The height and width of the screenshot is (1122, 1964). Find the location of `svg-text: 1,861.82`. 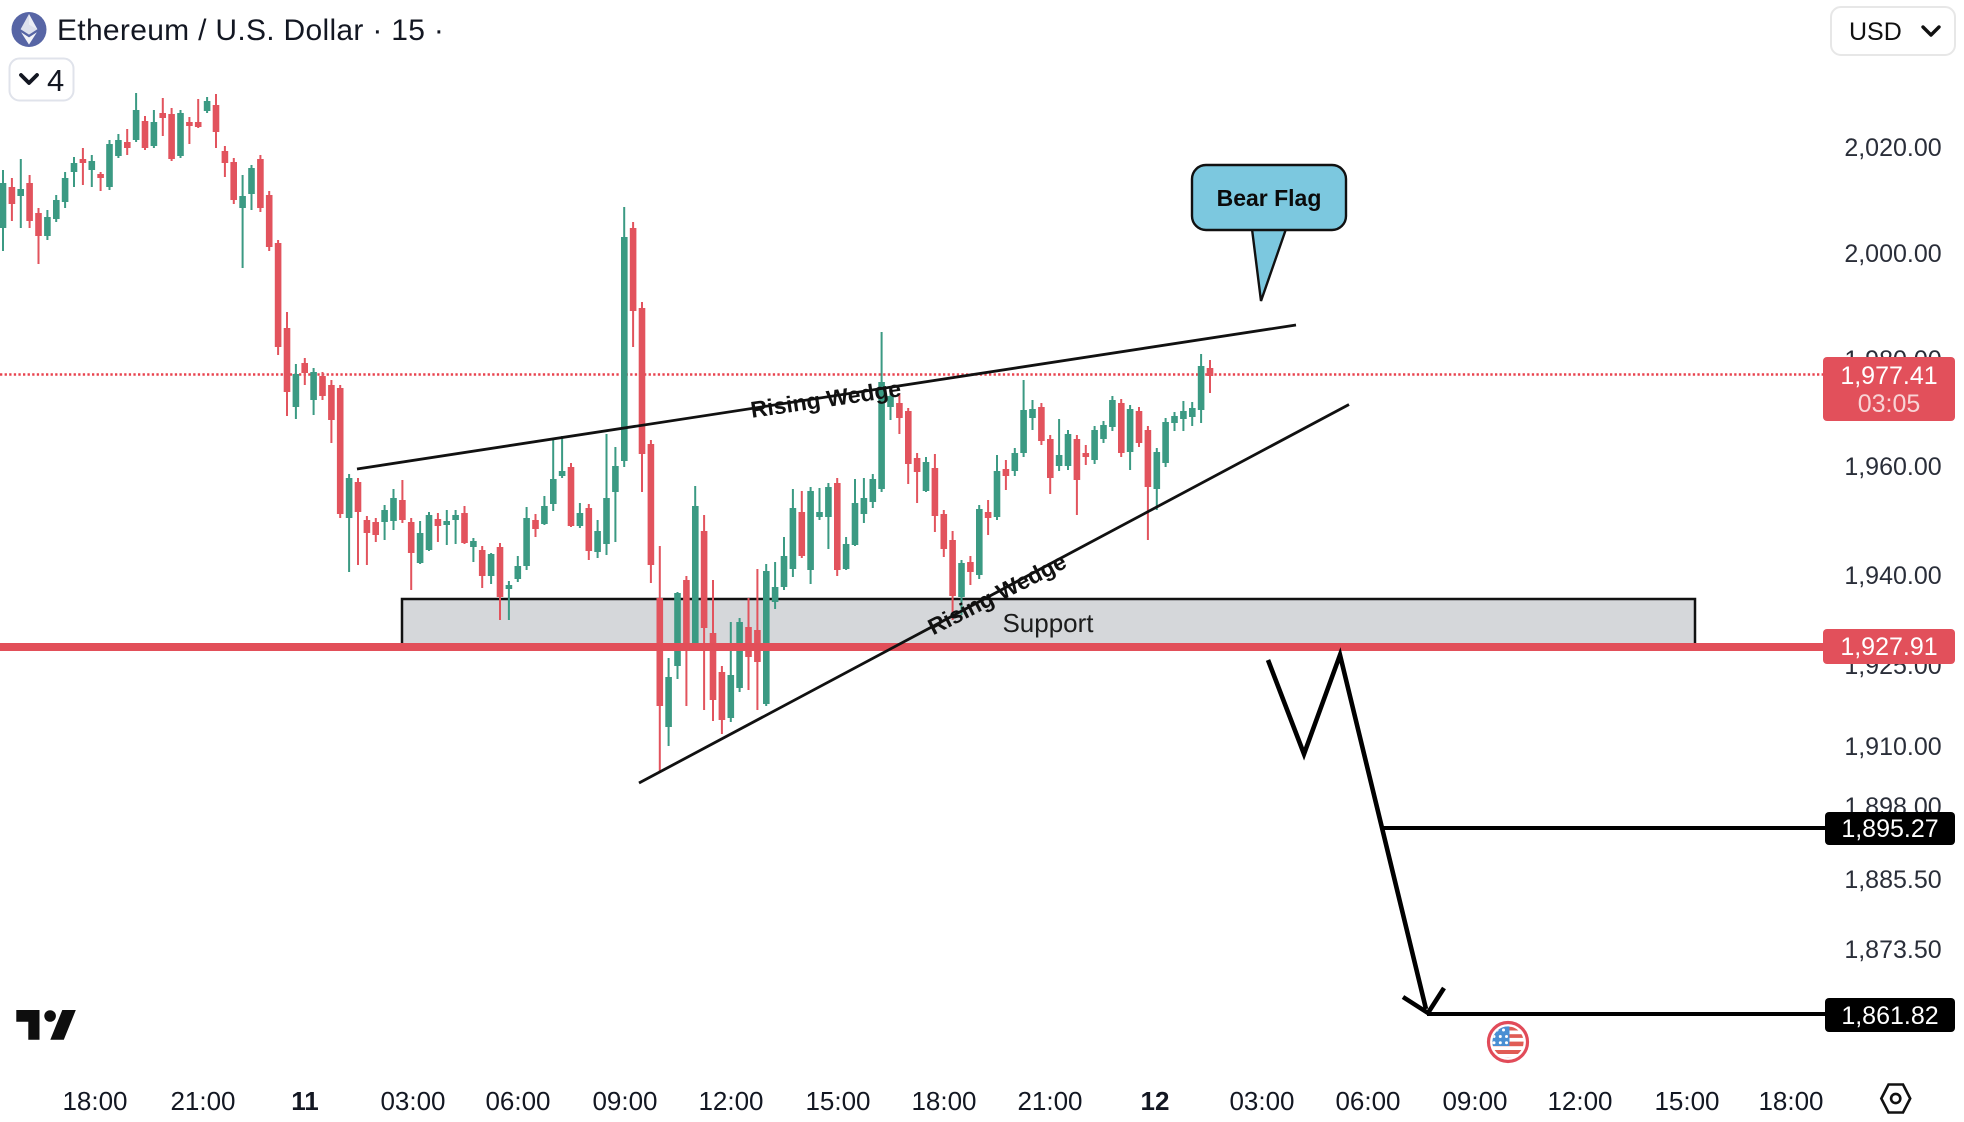

svg-text: 1,861.82 is located at coordinates (1889, 1016).